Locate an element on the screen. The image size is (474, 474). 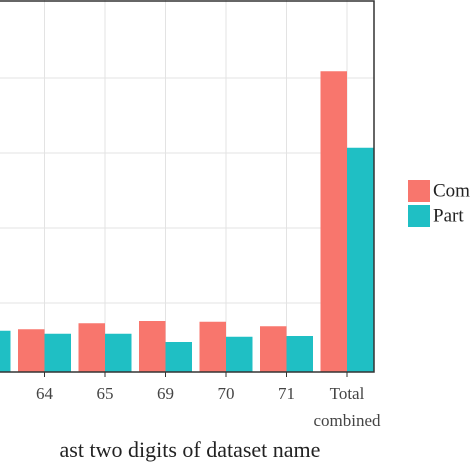
x-tick-label: 64 is located at coordinates (45, 393).